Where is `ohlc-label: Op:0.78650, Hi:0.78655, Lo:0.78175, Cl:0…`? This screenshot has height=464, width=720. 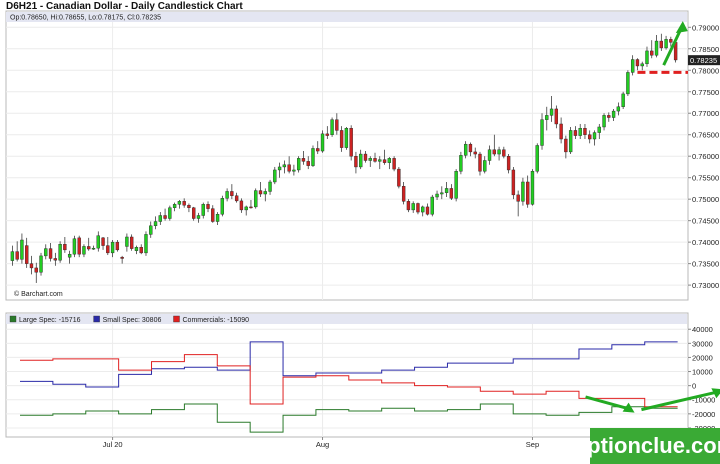
ohlc-label: Op:0.78650, Hi:0.78655, Lo:0.78175, Cl:0… is located at coordinates (85, 18).